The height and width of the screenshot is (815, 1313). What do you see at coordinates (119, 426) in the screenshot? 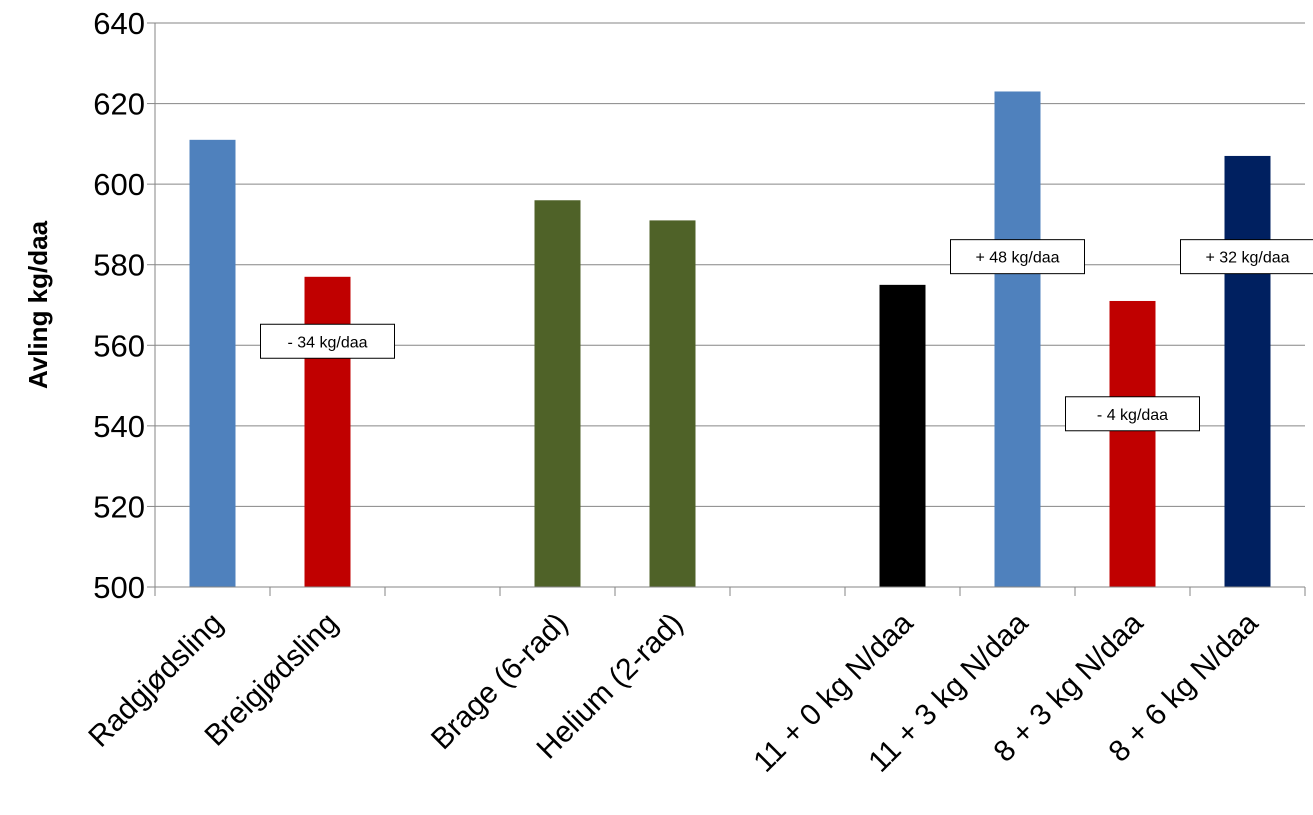
I see `y-tick-label: 540` at bounding box center [119, 426].